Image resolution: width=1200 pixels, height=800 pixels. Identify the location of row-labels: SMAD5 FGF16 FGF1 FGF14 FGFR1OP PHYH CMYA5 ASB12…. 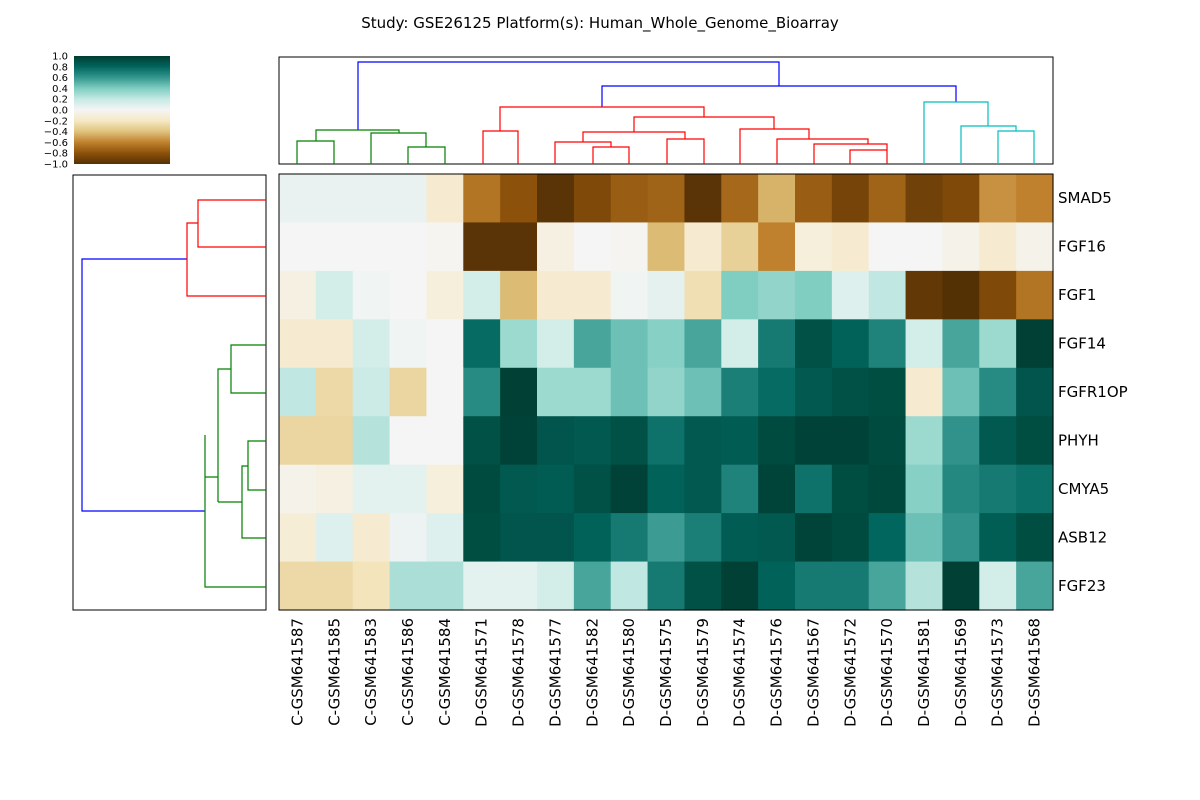
(1093, 392).